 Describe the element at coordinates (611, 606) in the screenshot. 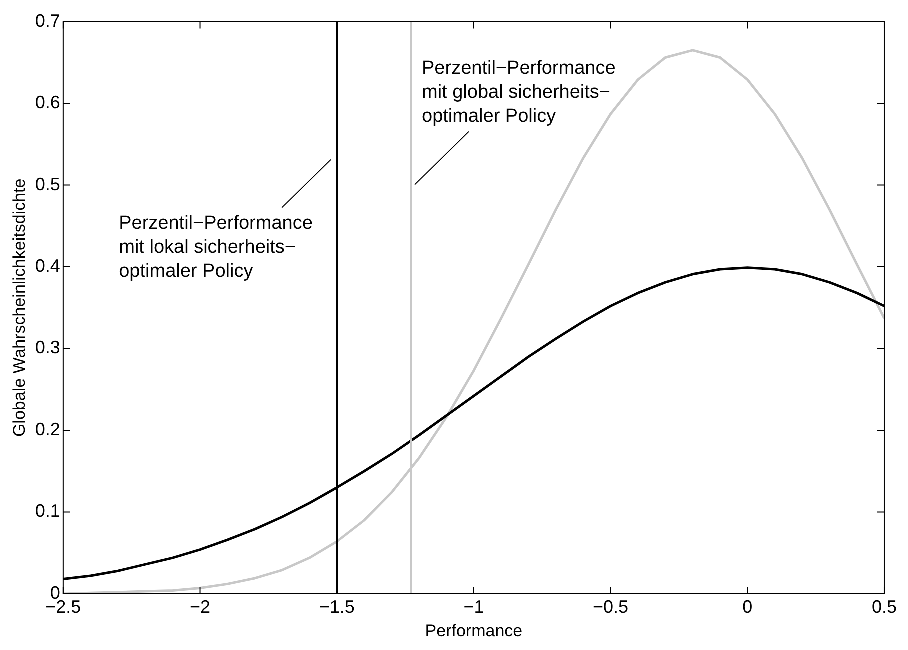

I see `x-tick-label: −0.5` at that location.